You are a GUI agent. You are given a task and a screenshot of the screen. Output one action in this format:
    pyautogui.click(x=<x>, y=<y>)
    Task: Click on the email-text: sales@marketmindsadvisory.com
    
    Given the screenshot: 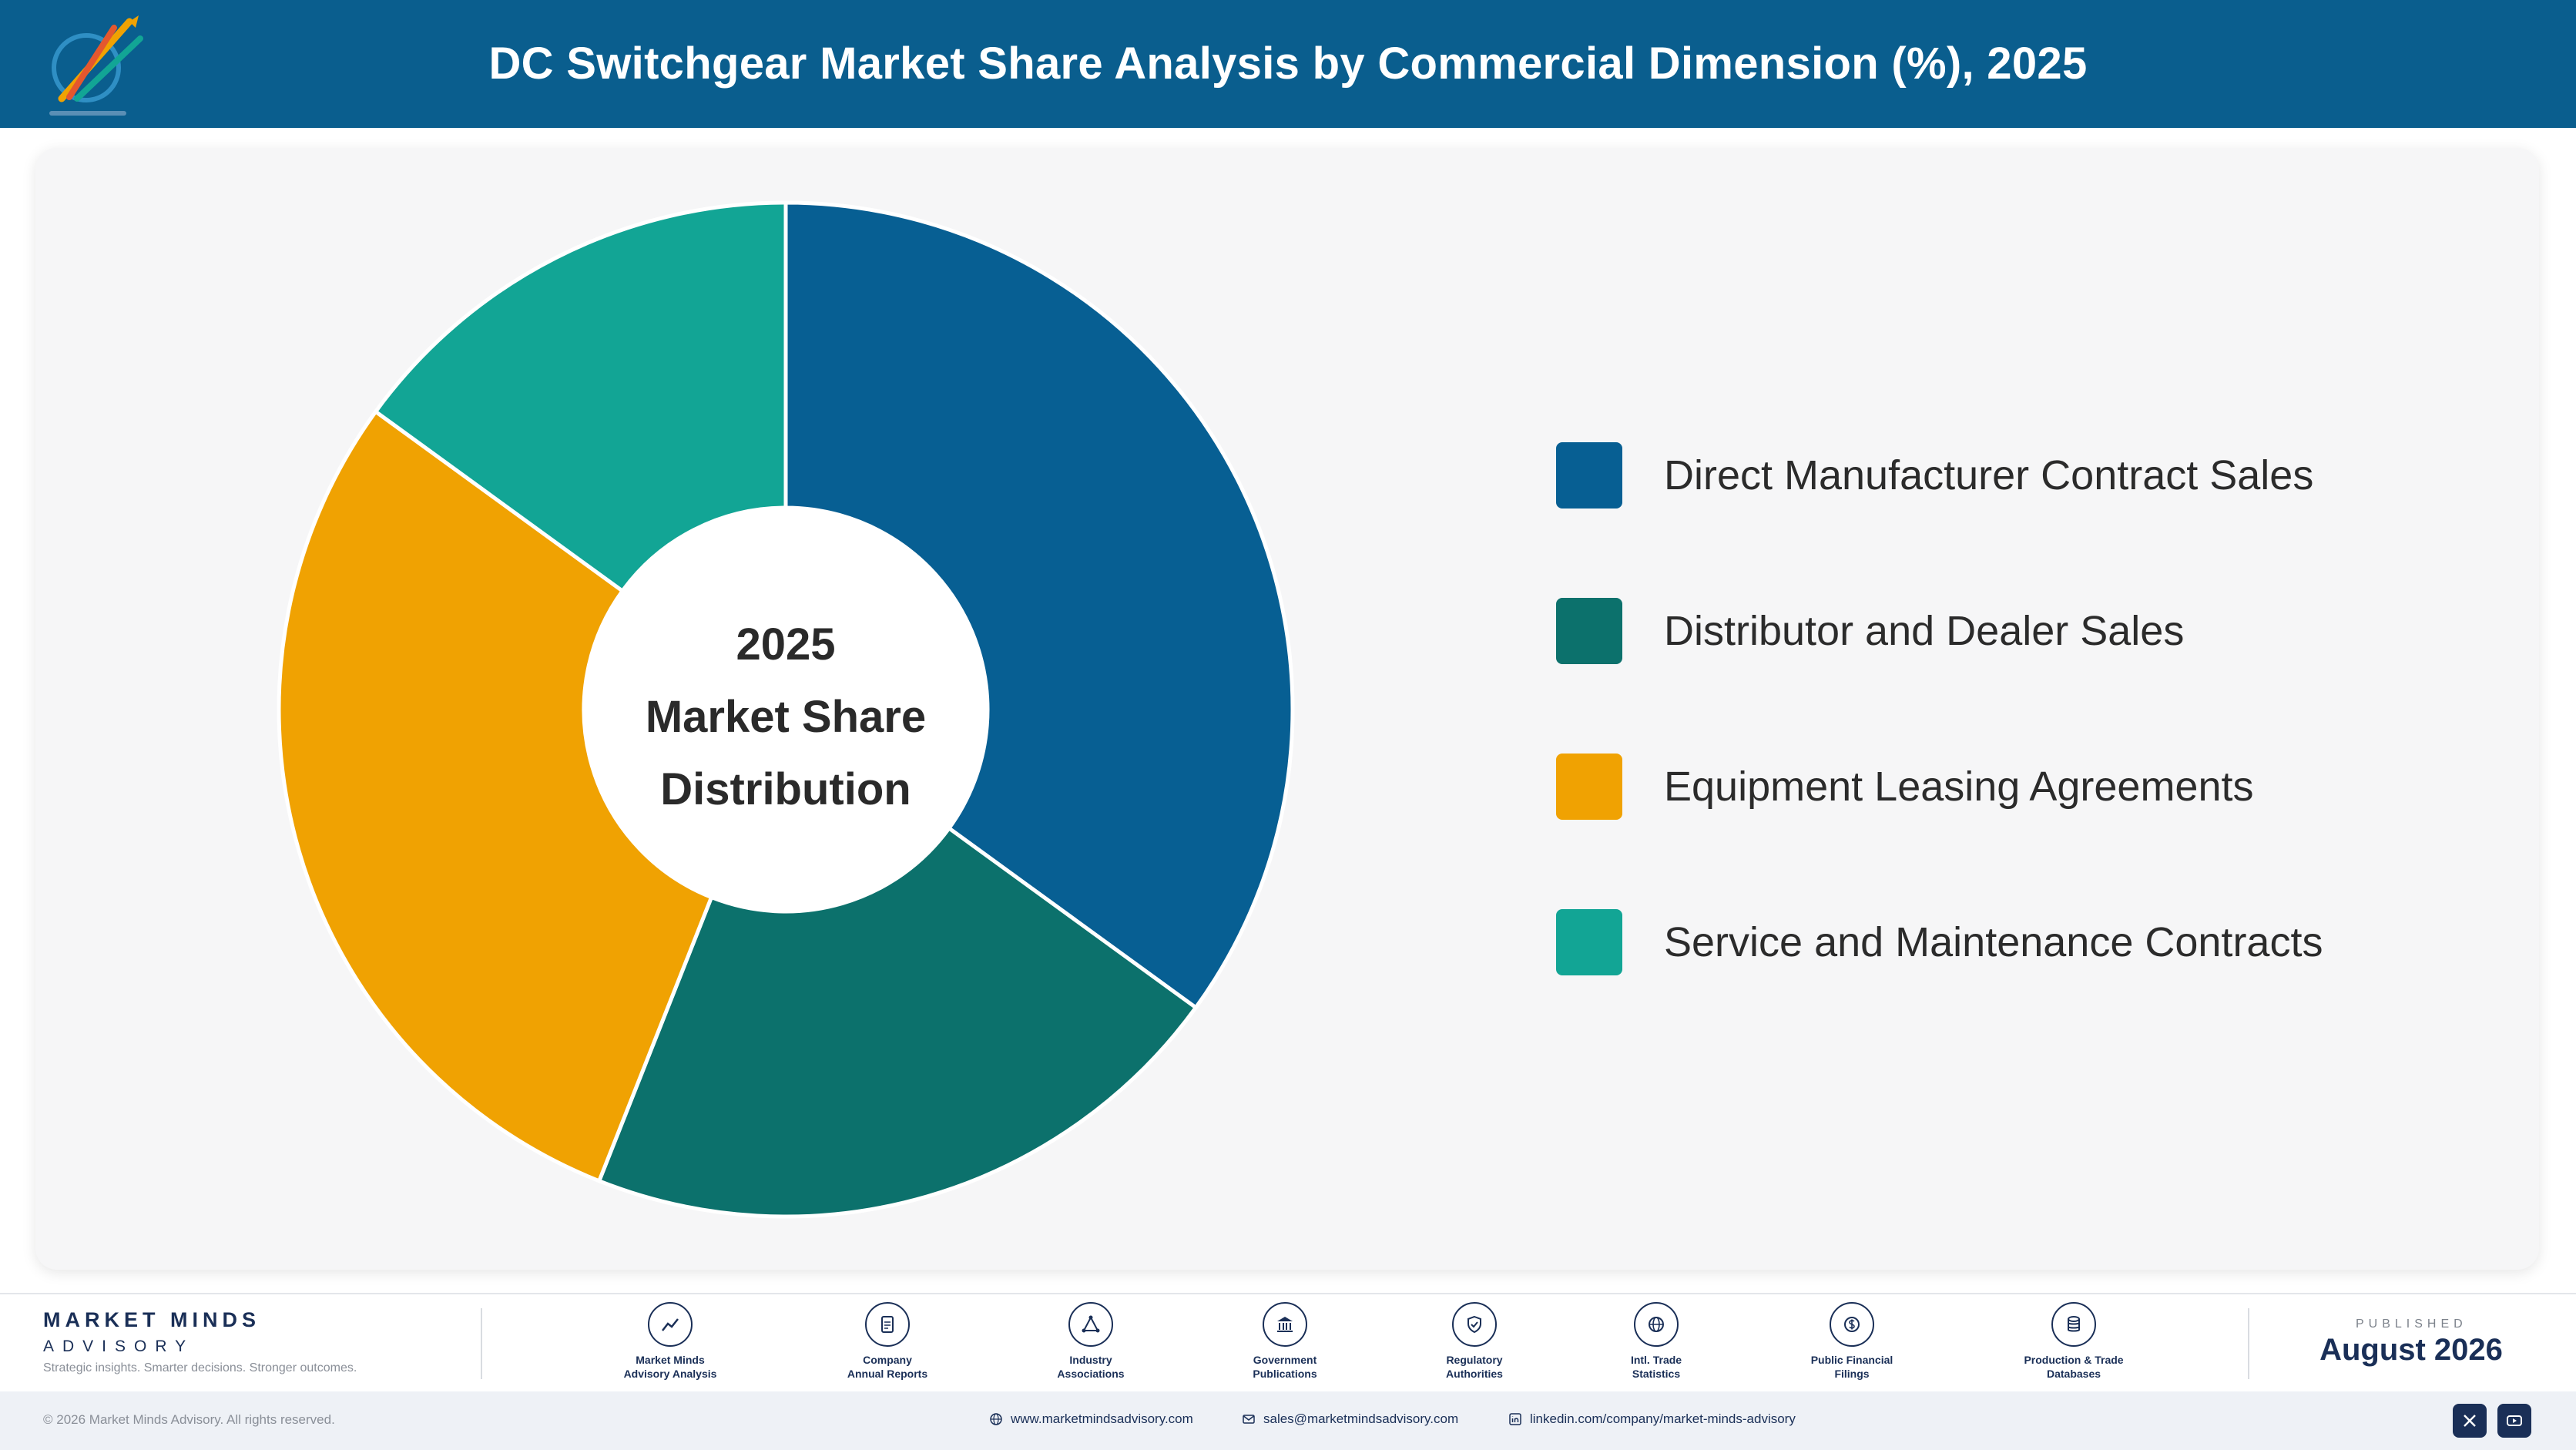 What is the action you would take?
    pyautogui.click(x=1361, y=1418)
    